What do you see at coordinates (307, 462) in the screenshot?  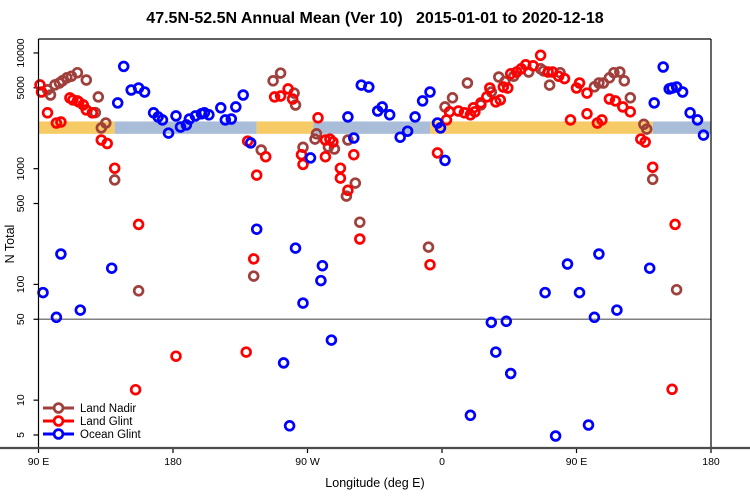 I see `x-tick-label: 90 W` at bounding box center [307, 462].